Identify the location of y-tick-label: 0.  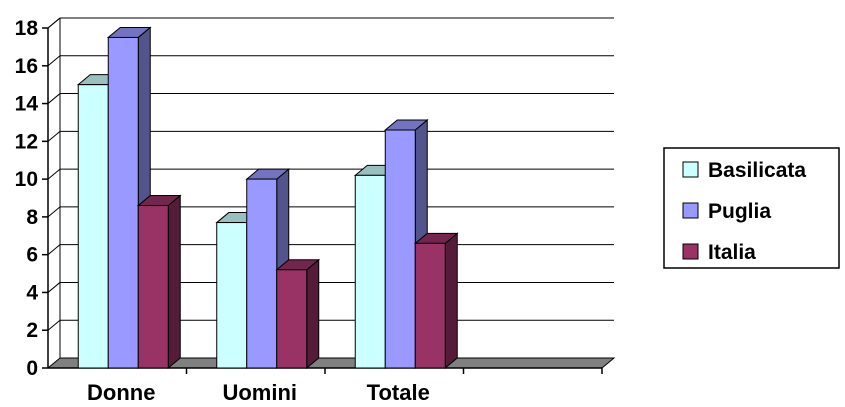
(32, 368).